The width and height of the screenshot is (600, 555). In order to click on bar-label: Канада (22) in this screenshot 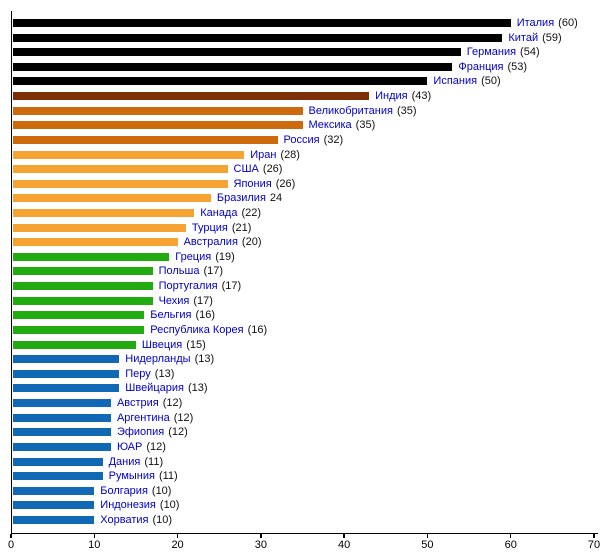, I will do `click(230, 213)`.